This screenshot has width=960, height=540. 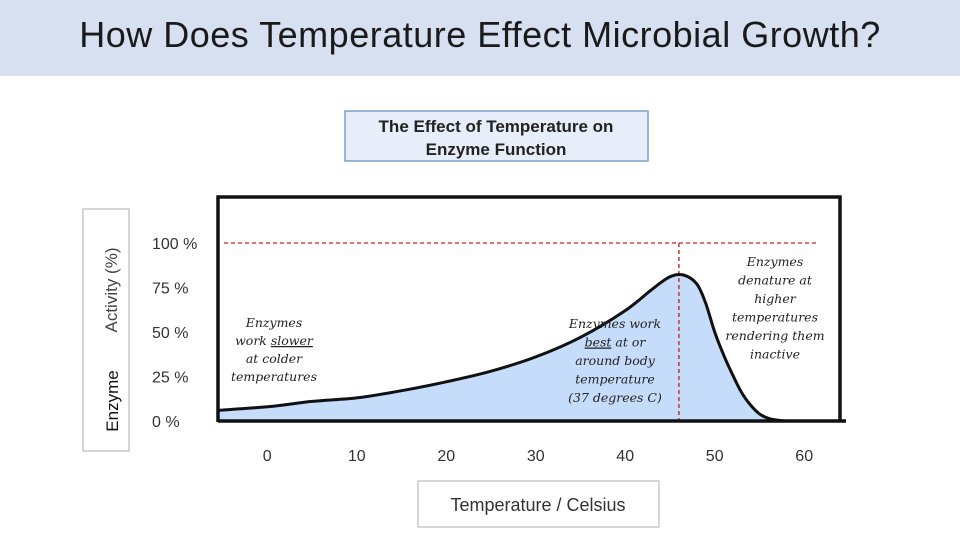 What do you see at coordinates (170, 333) in the screenshot?
I see `y-tick-label-2: 50 %` at bounding box center [170, 333].